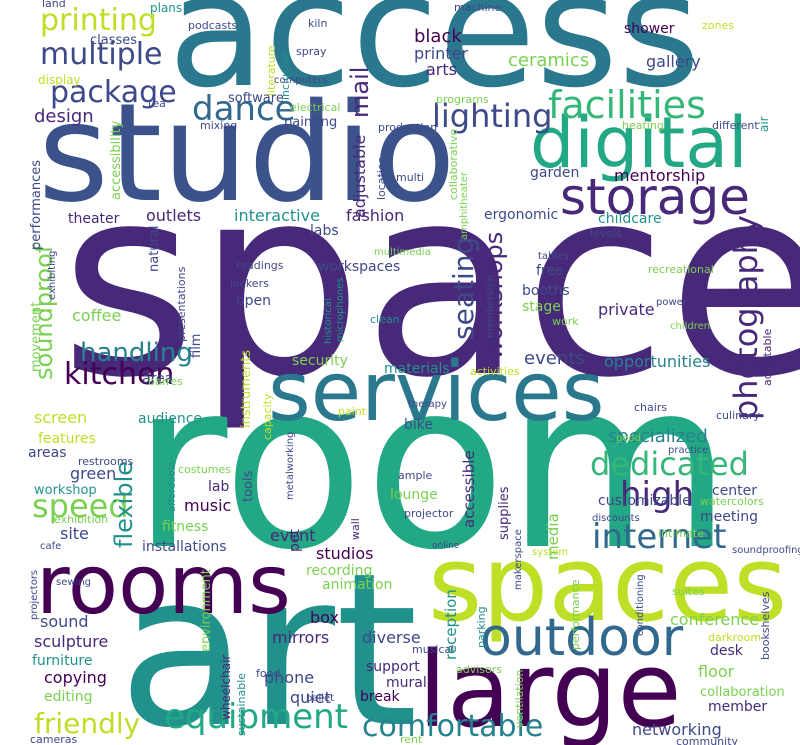  Describe the element at coordinates (271, 70) in the screenshot. I see `word-exhibiting: literature` at that location.